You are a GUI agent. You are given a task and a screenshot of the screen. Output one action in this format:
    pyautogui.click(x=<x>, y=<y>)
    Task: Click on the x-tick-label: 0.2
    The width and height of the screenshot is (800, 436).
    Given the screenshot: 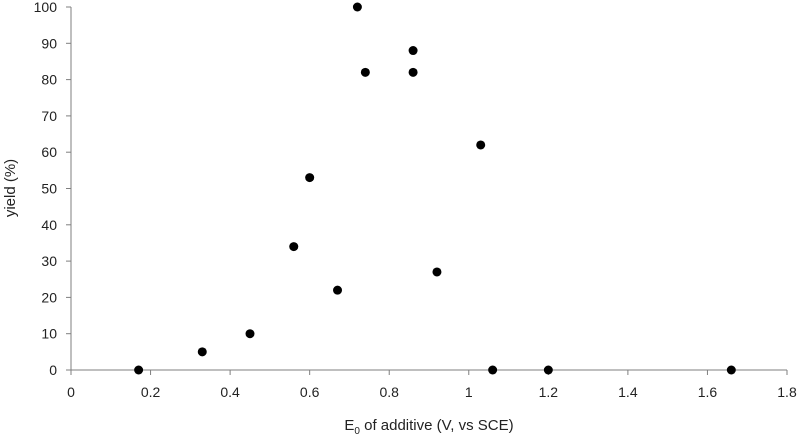 What is the action you would take?
    pyautogui.click(x=151, y=392)
    